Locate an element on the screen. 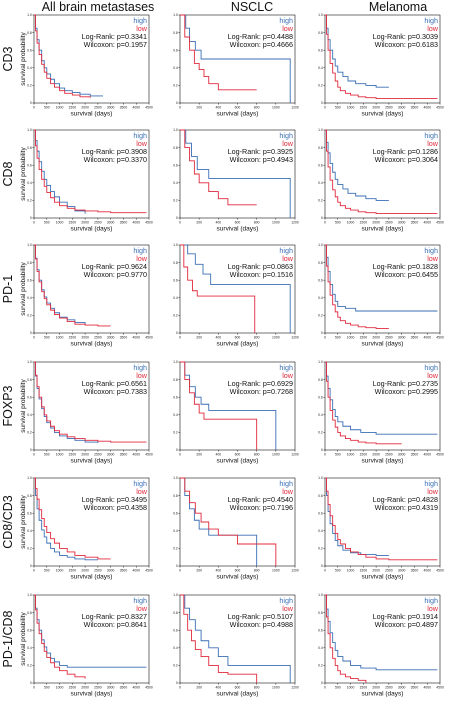  x-tick-label: 400 is located at coordinates (218, 223).